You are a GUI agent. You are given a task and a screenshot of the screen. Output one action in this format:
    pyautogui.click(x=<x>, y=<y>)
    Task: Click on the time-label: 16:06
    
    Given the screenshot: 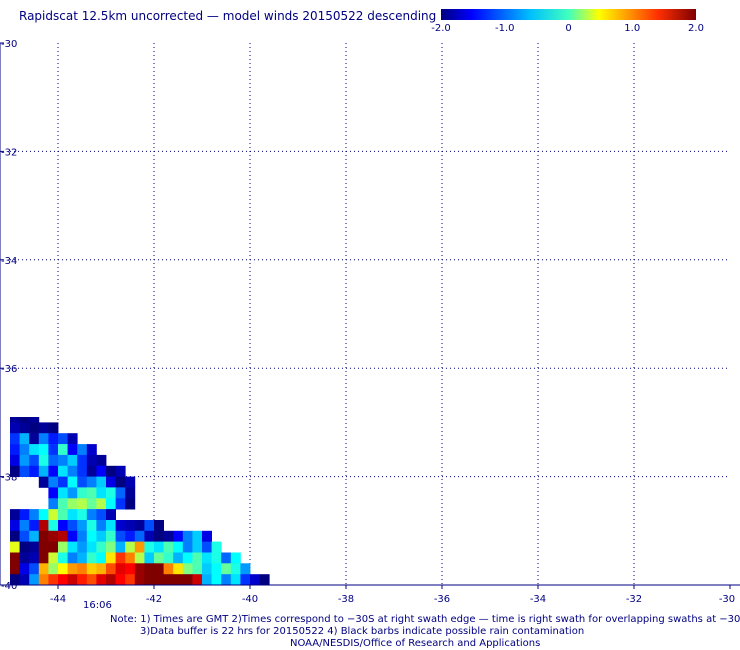 What is the action you would take?
    pyautogui.click(x=97, y=605)
    